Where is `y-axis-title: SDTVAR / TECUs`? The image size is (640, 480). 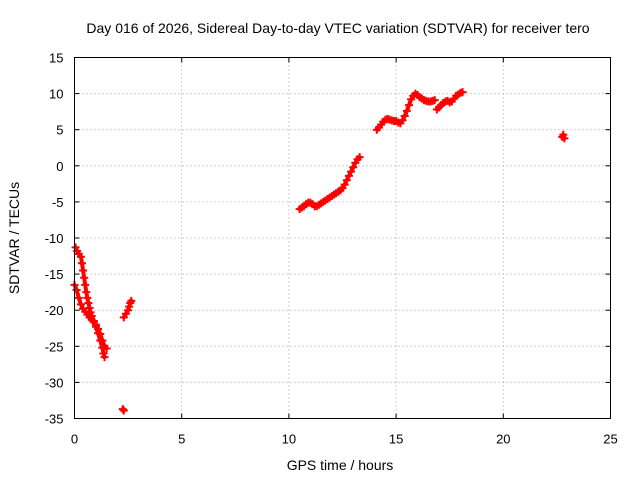 y-axis-title: SDTVAR / TECUs is located at coordinates (14, 238).